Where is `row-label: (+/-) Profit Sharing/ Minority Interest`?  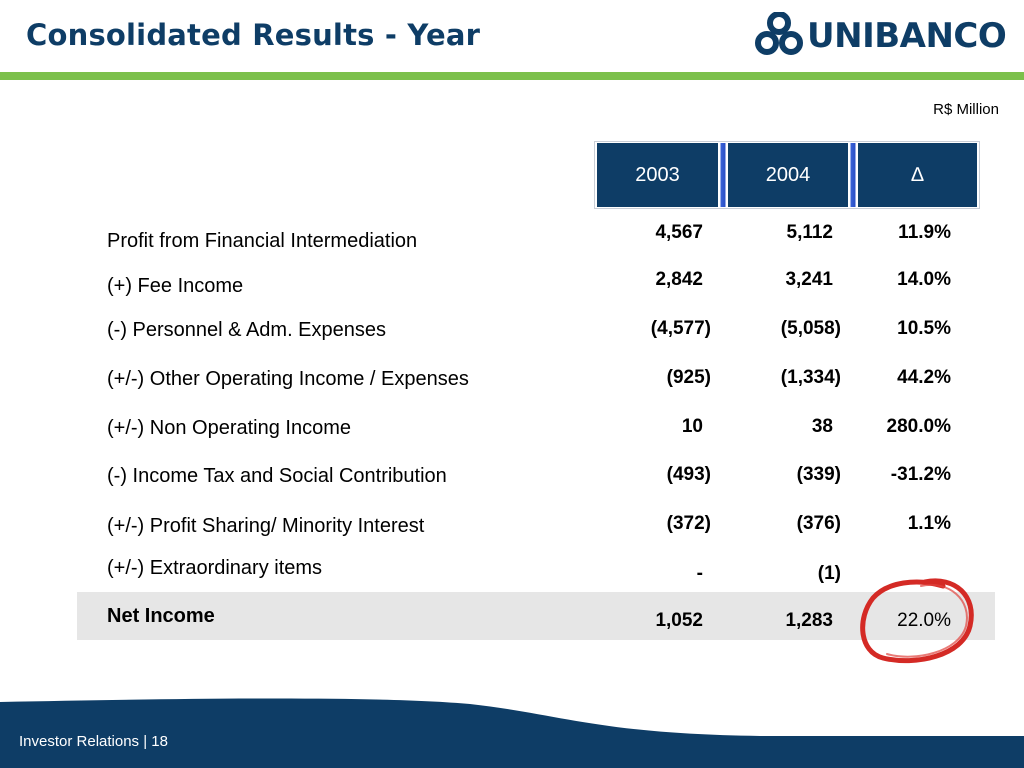
row-label: (+/-) Profit Sharing/ Minority Interest is located at coordinates (266, 526).